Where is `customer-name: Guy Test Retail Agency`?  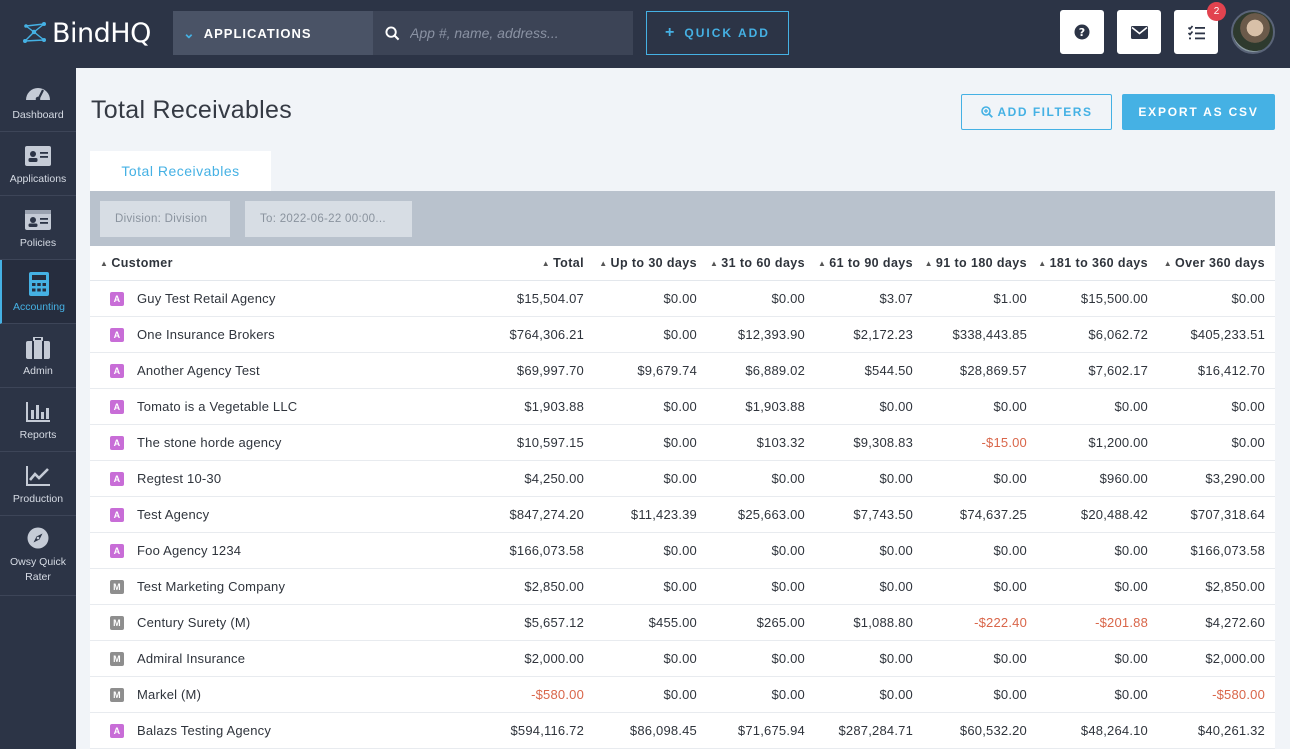 customer-name: Guy Test Retail Agency is located at coordinates (206, 298).